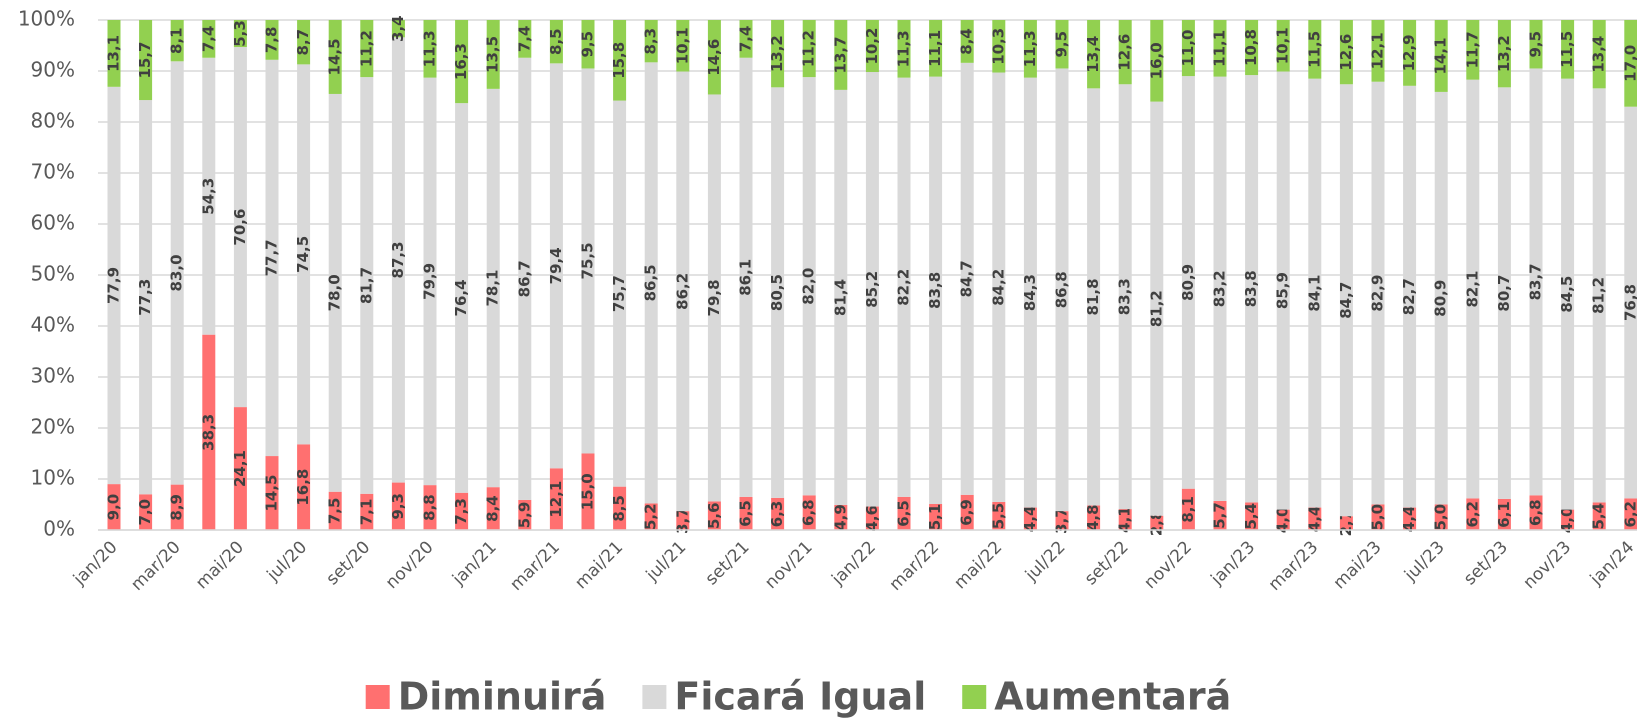 This screenshot has width=1637, height=725. I want to click on legend-label: Aumentará, so click(1112, 697).